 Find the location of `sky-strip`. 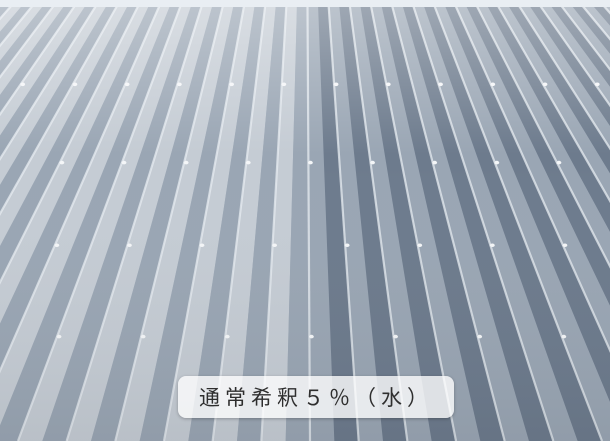

sky-strip is located at coordinates (305, 3).